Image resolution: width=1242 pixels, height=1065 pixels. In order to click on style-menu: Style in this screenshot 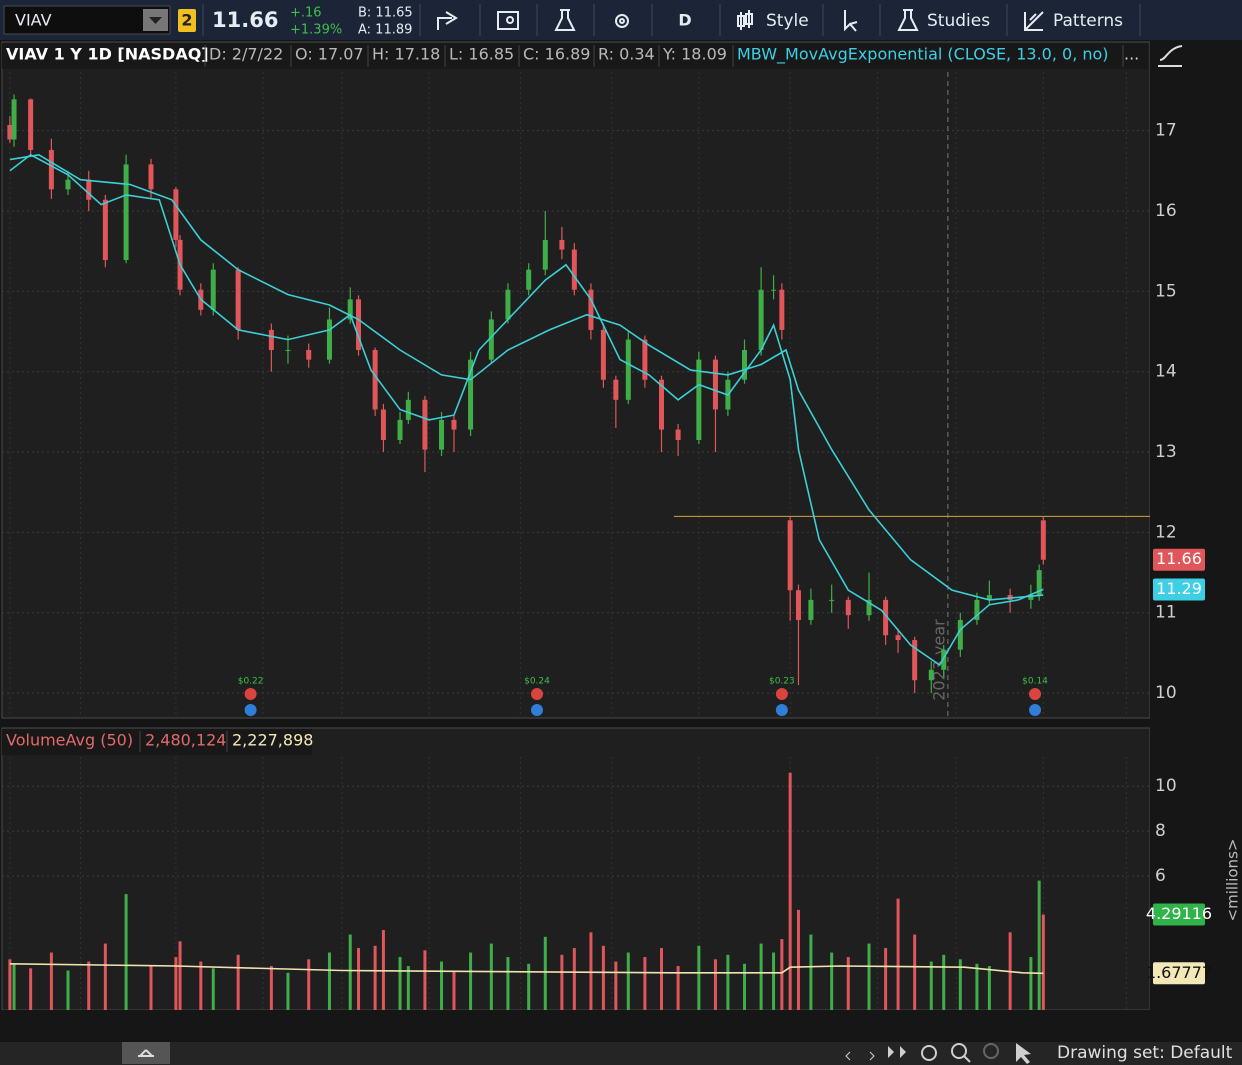, I will do `click(787, 21)`.